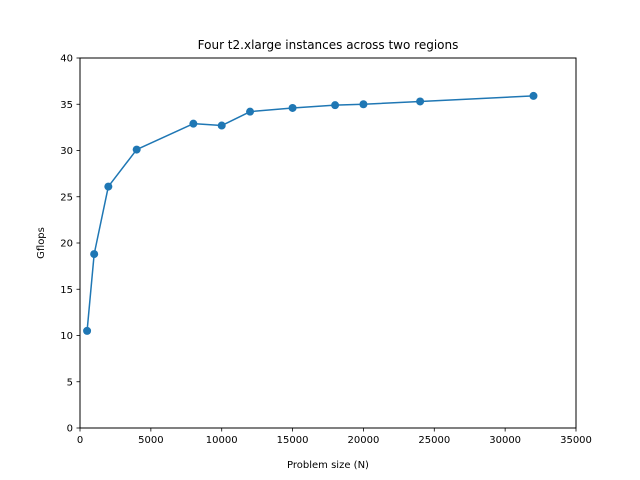 The height and width of the screenshot is (480, 640). I want to click on x-tick-label: 5000, so click(150, 440).